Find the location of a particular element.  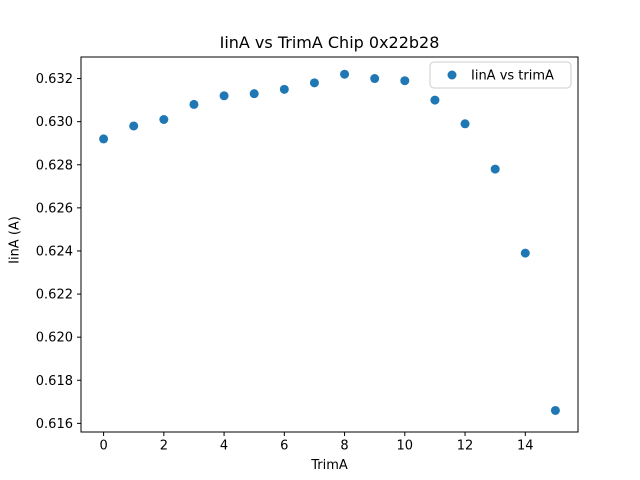

y-tick-label: 0.622 is located at coordinates (54, 295).